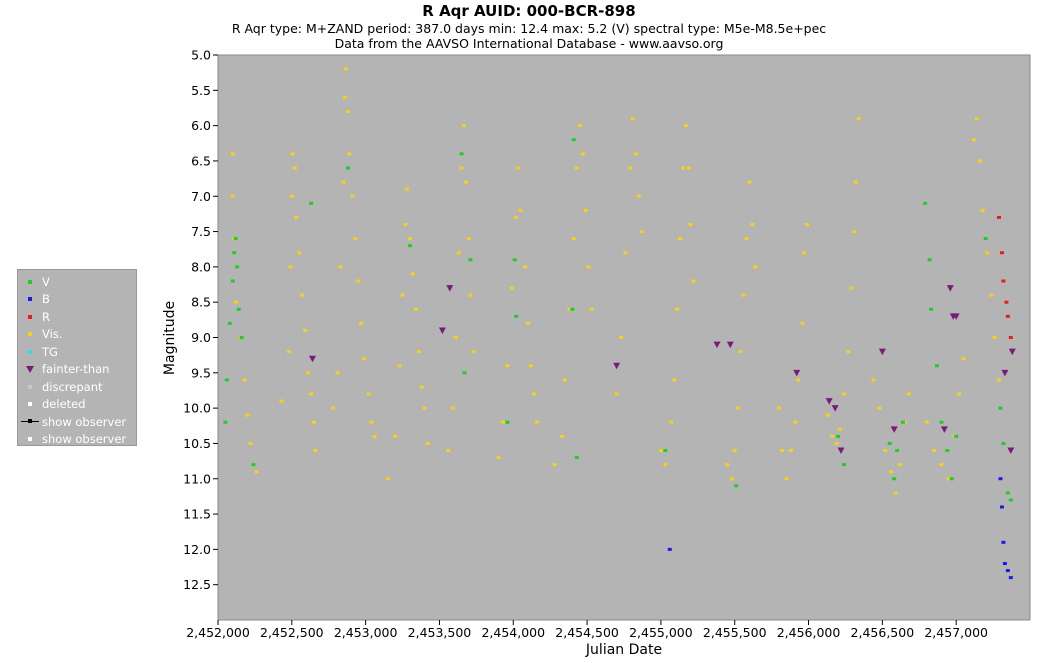 This screenshot has height=663, width=1043. I want to click on y-tick-label: 10.0, so click(197, 408).